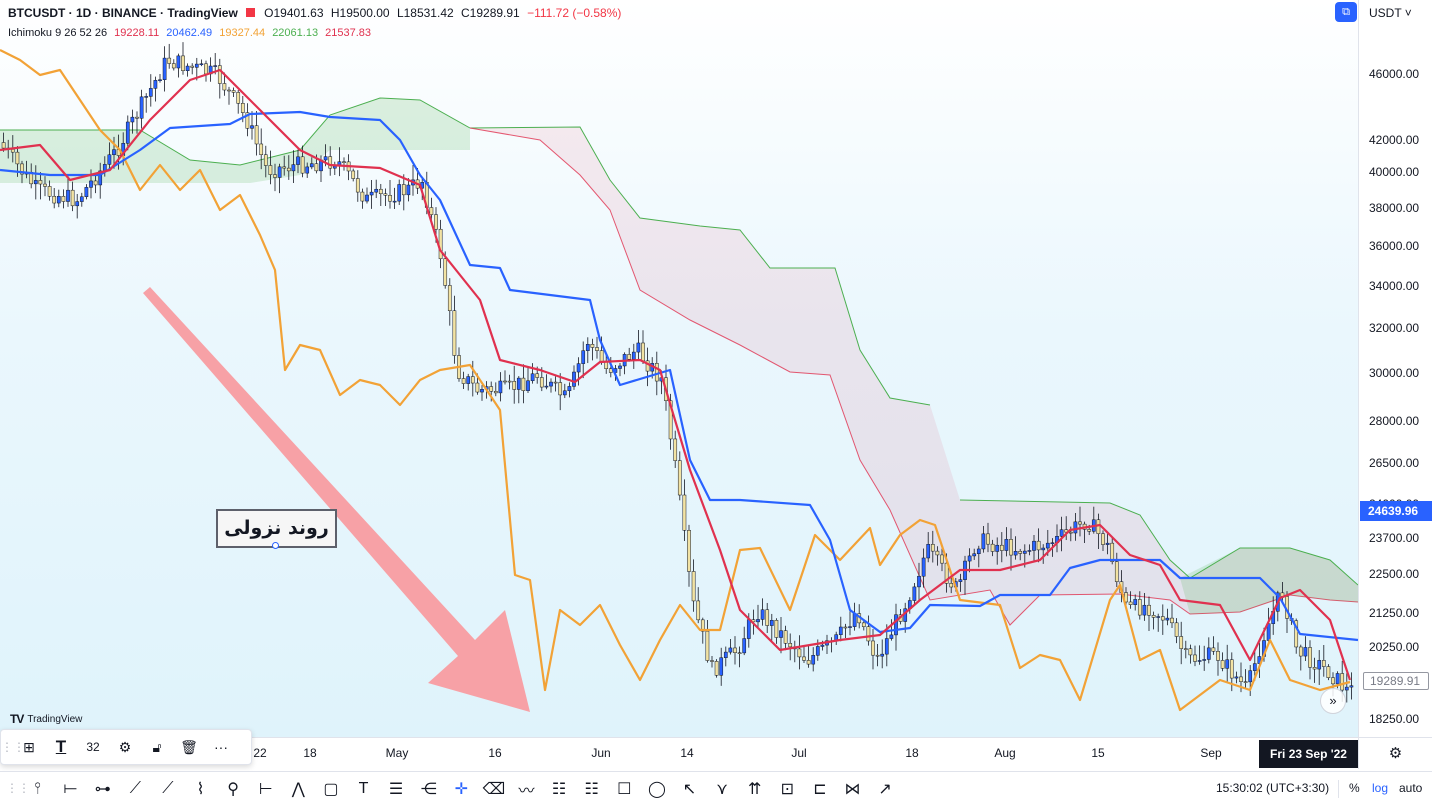 The width and height of the screenshot is (1432, 805). What do you see at coordinates (1394, 574) in the screenshot?
I see `price-tick-label: 22500.00` at bounding box center [1394, 574].